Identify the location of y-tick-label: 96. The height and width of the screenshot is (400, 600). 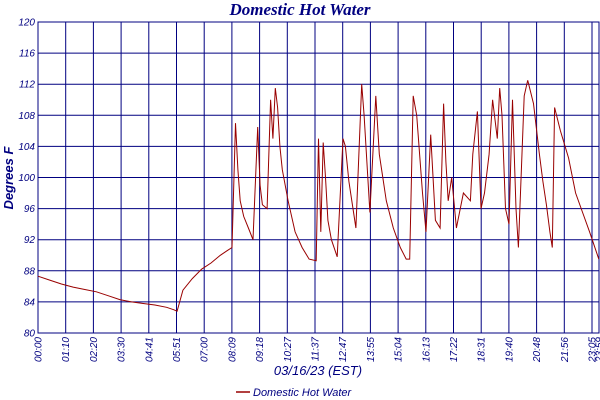
(30, 209).